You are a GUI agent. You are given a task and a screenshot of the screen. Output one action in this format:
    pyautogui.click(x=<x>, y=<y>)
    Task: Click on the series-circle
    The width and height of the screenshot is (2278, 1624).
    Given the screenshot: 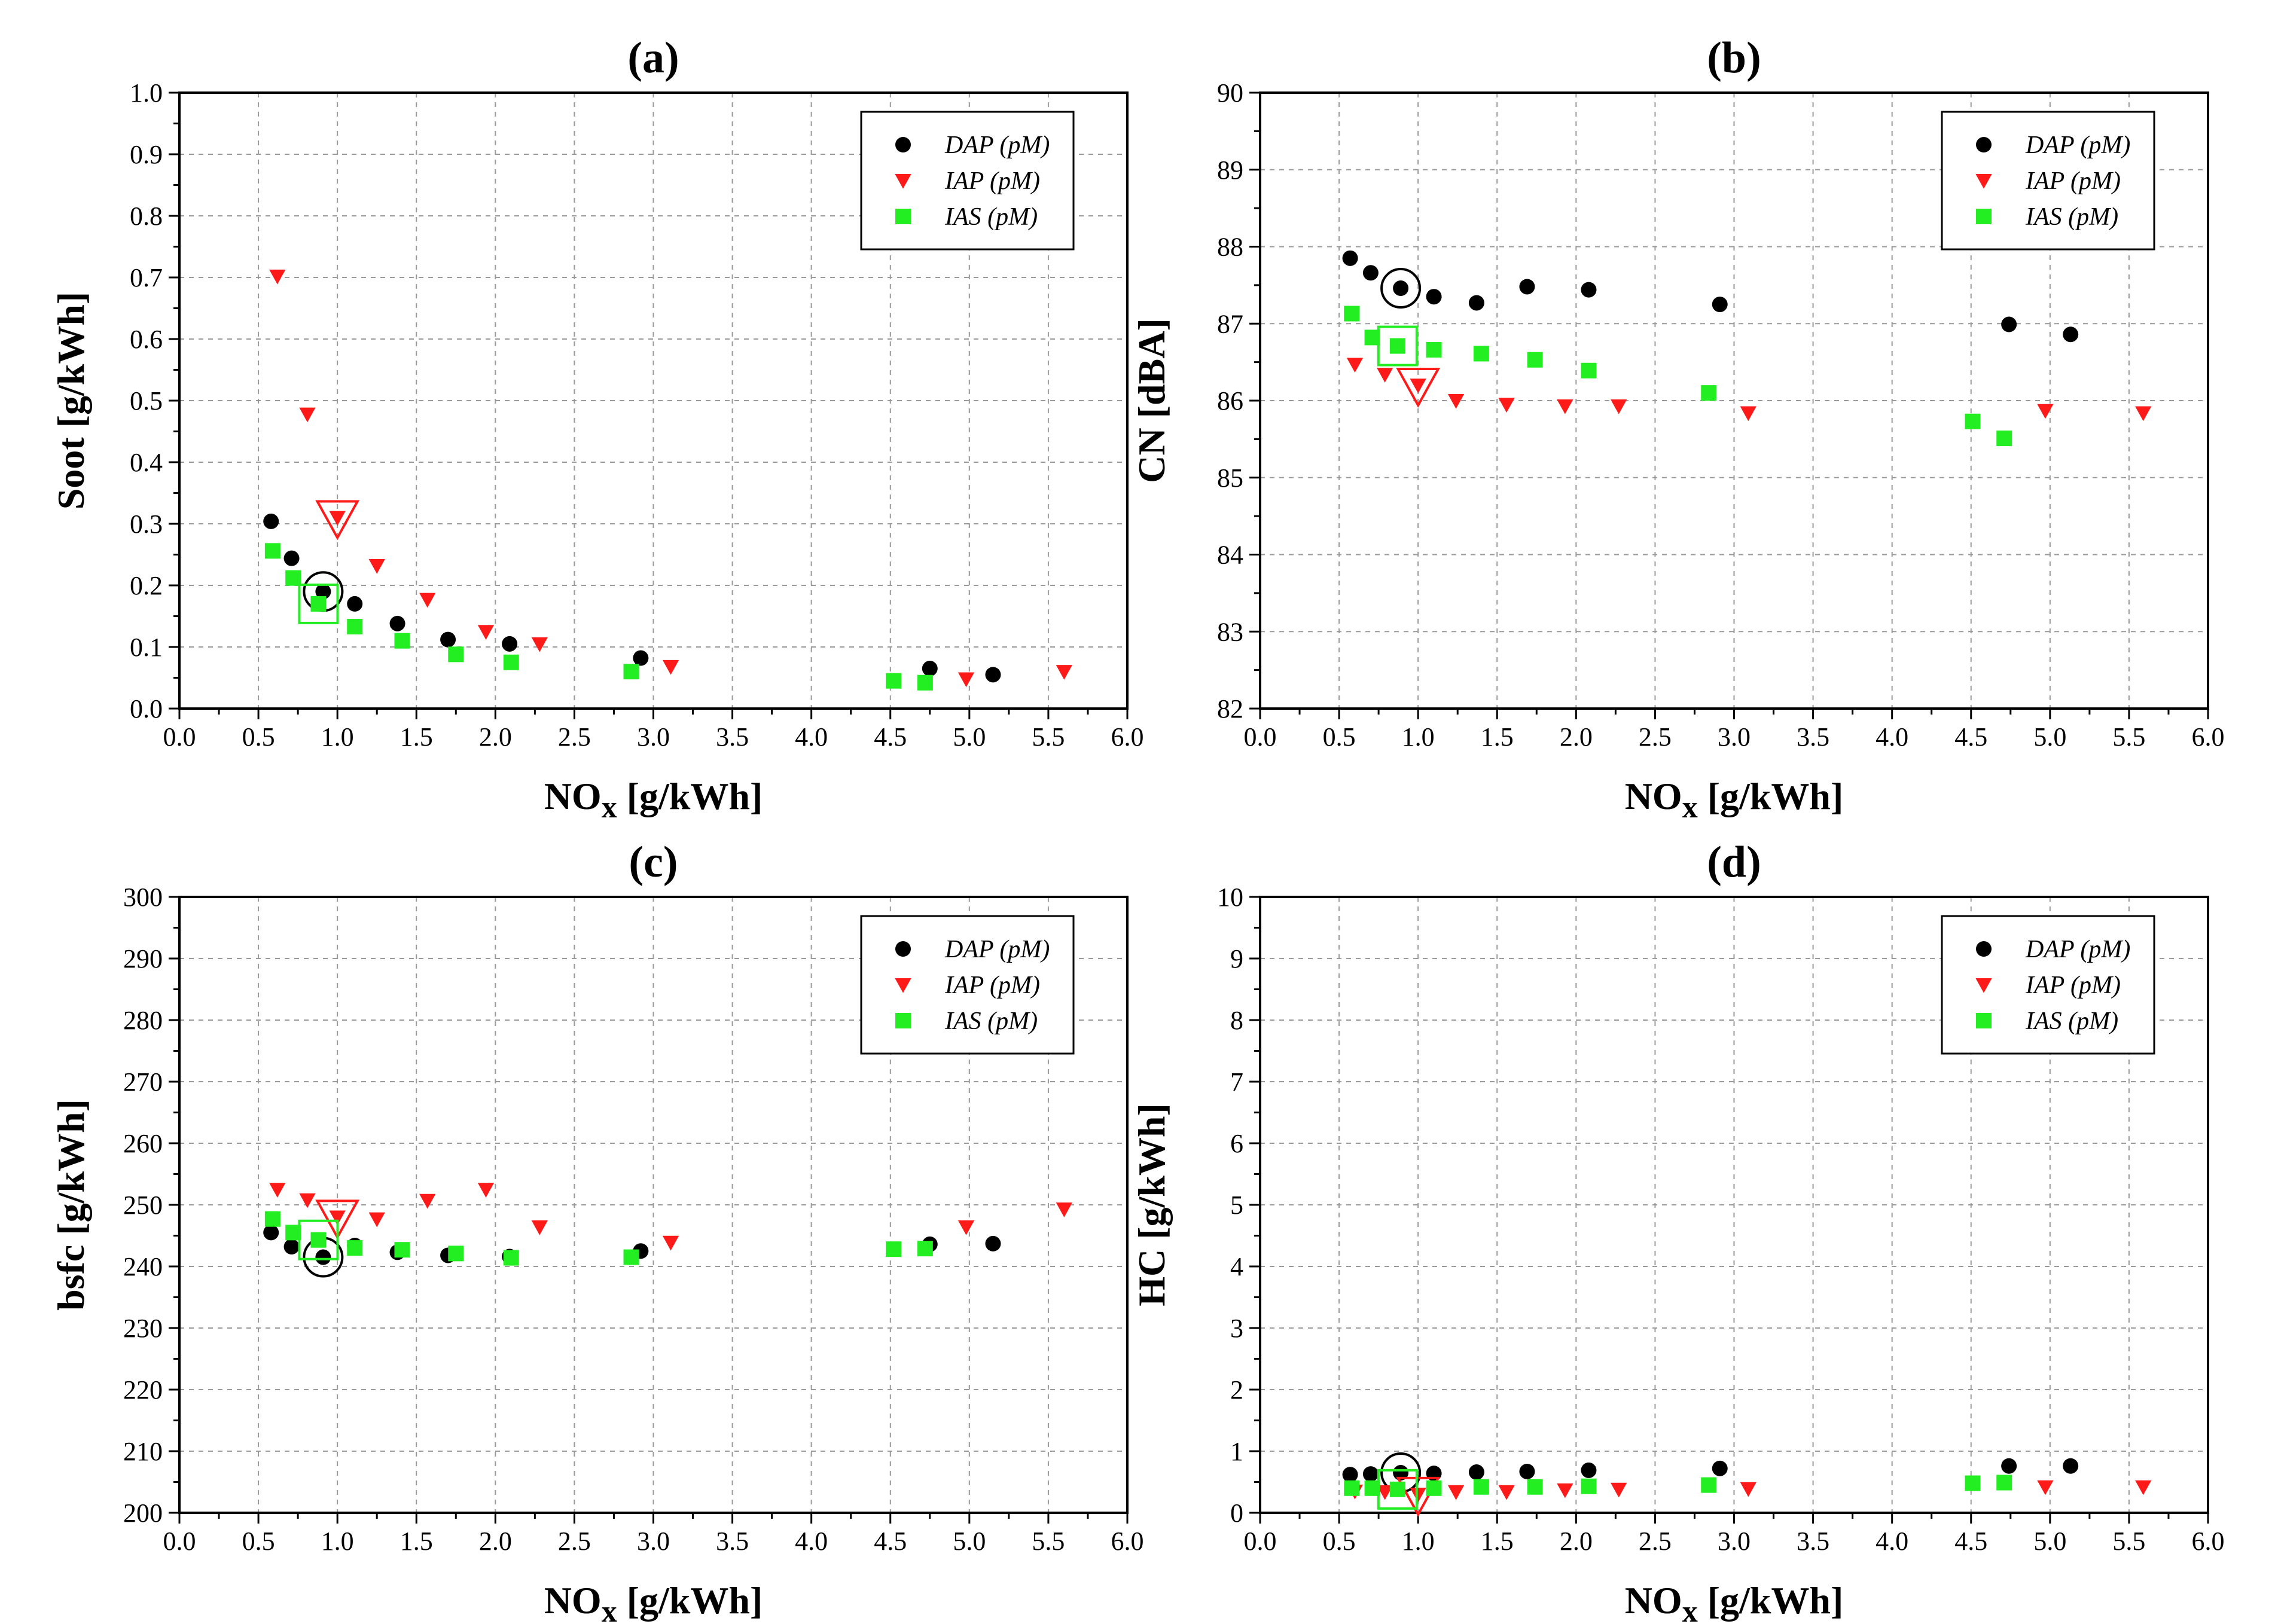 What is the action you would take?
    pyautogui.click(x=632, y=598)
    